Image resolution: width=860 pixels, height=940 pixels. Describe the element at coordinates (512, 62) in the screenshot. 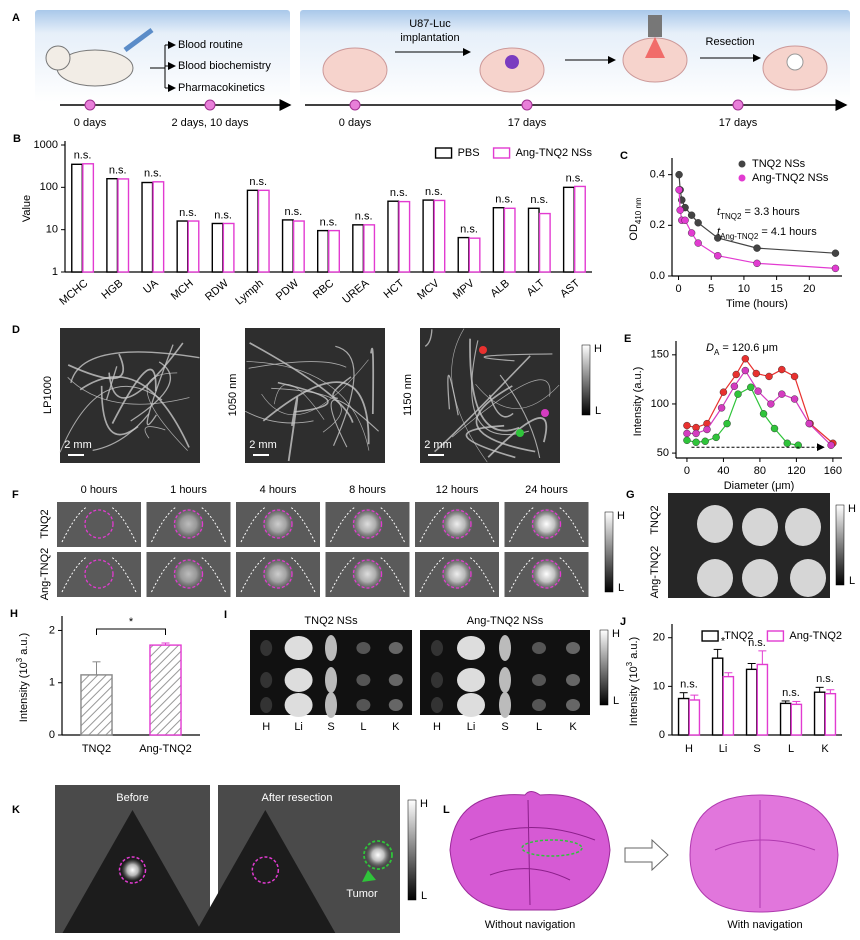

I see `tumor` at that location.